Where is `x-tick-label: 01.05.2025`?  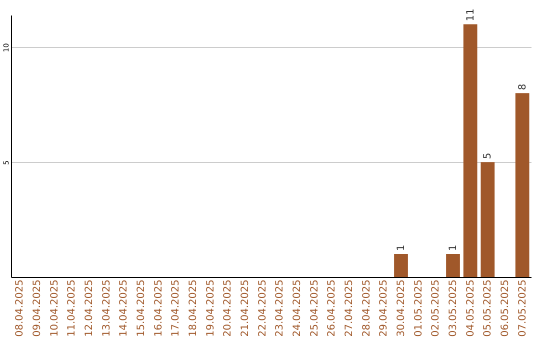
x-tick-label: 01.05.2025 is located at coordinates (418, 308).